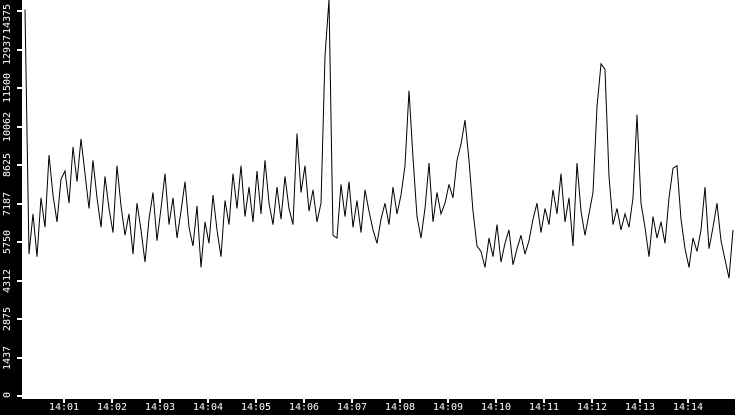 The height and width of the screenshot is (415, 735). Describe the element at coordinates (112, 407) in the screenshot. I see `x-axis-label: 14:02` at that location.